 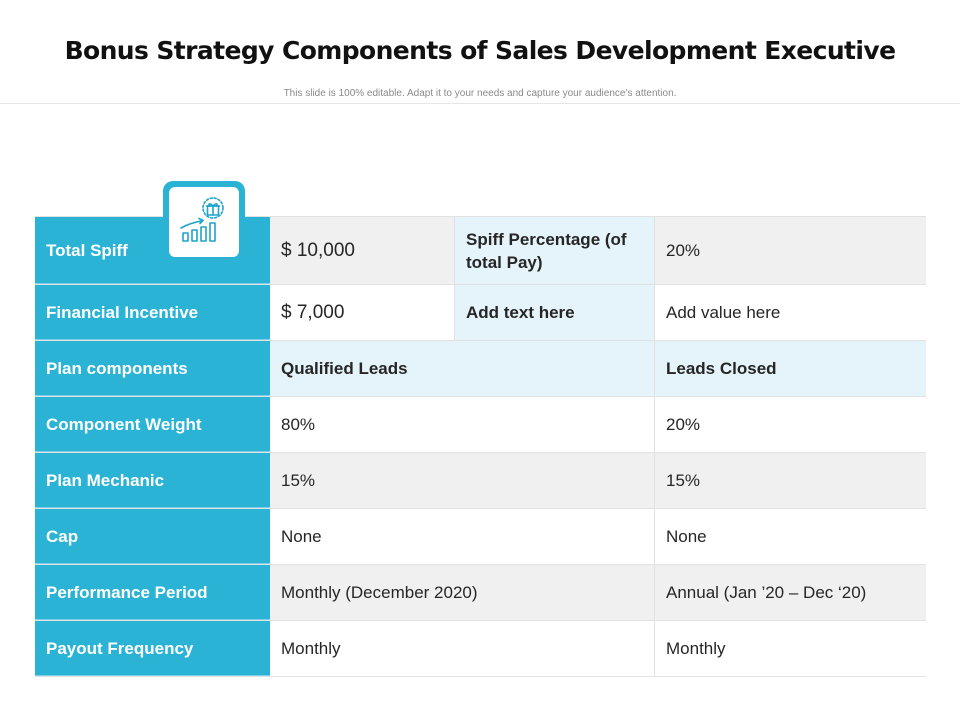 What do you see at coordinates (790, 480) in the screenshot?
I see `plan-mechanic-col2: 15%` at bounding box center [790, 480].